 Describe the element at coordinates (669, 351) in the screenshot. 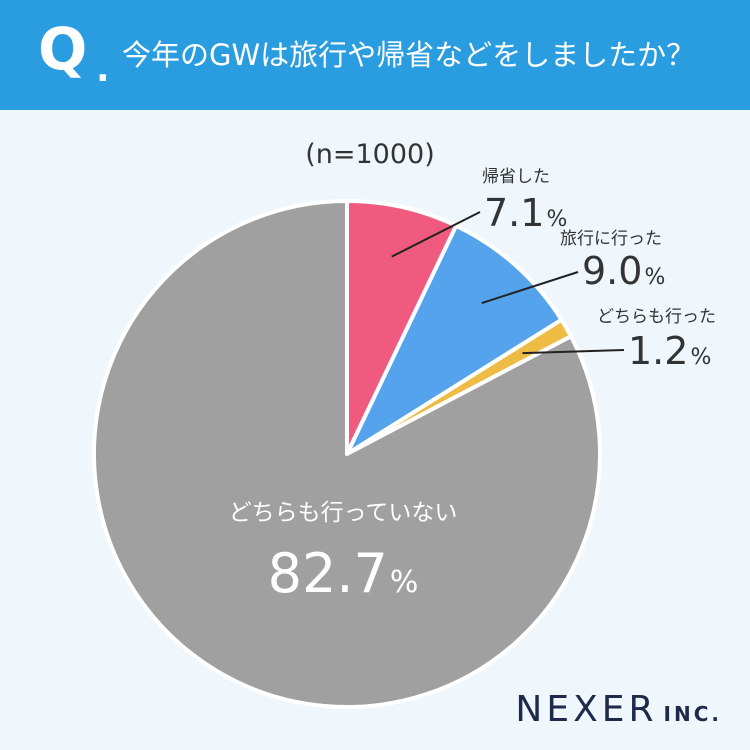

I see `slice-value-label: 1.2%` at that location.